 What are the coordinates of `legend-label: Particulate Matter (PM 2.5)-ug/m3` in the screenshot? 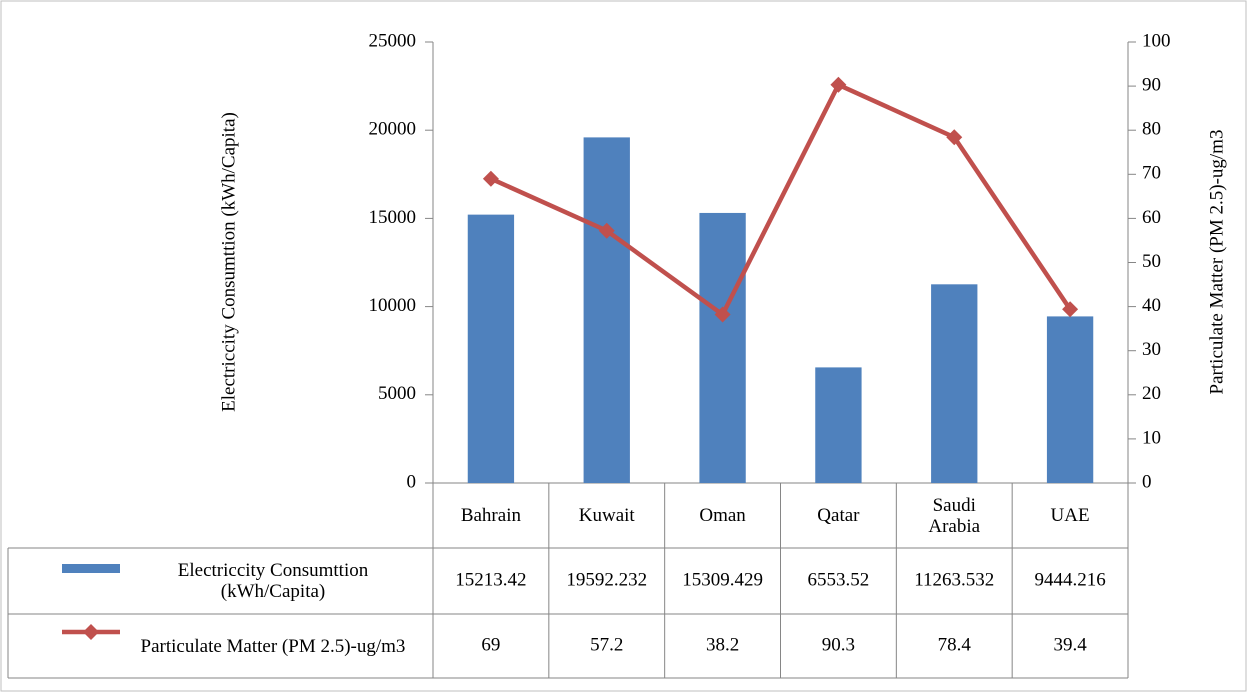 It's located at (273, 646).